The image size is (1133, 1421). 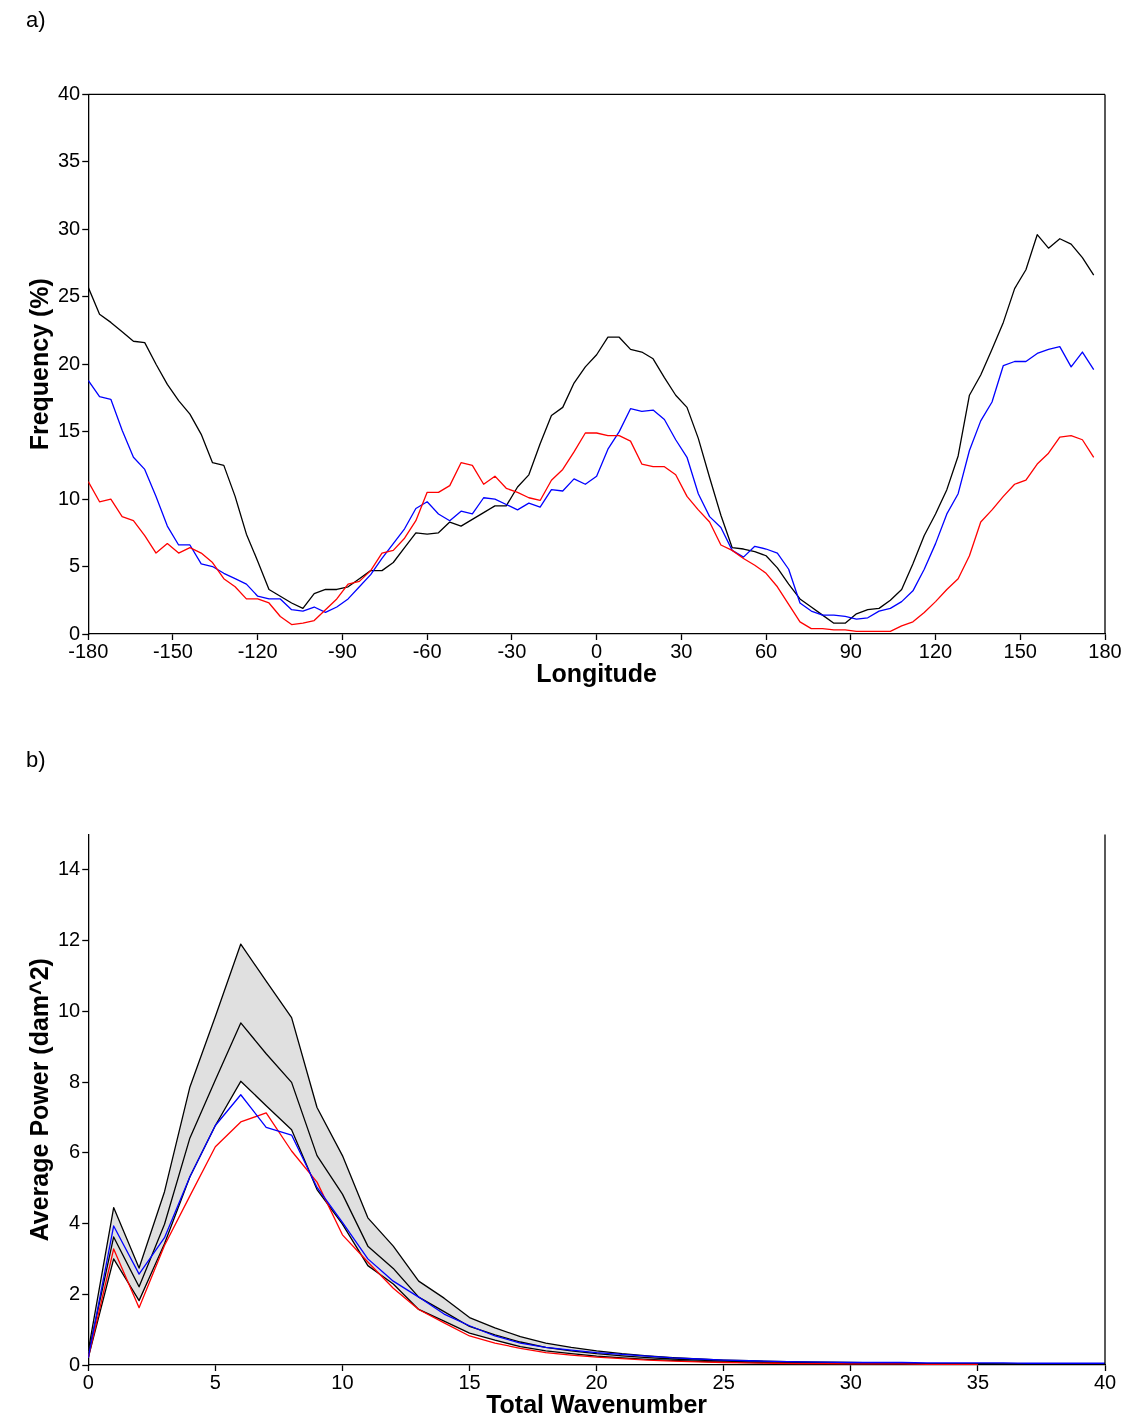 What do you see at coordinates (1105, 650) in the screenshot?
I see `x-tick-label: 180` at bounding box center [1105, 650].